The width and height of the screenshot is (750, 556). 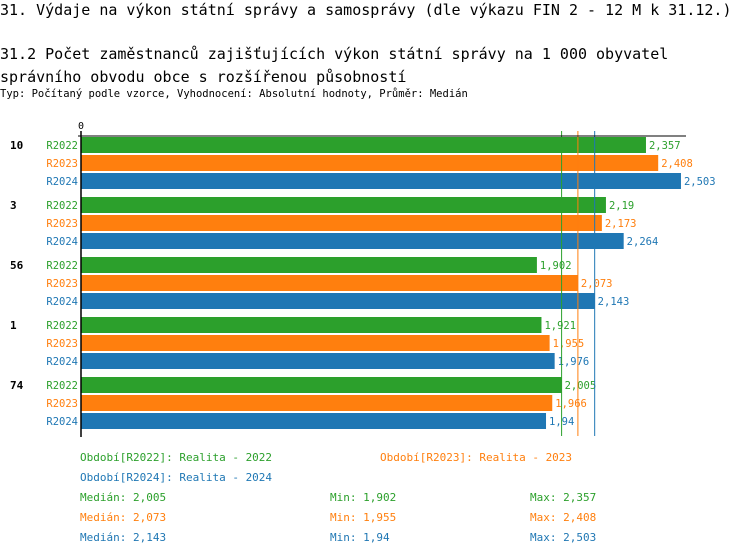 I want to click on stat-max-r2023: Max: 2,408, so click(x=563, y=517).